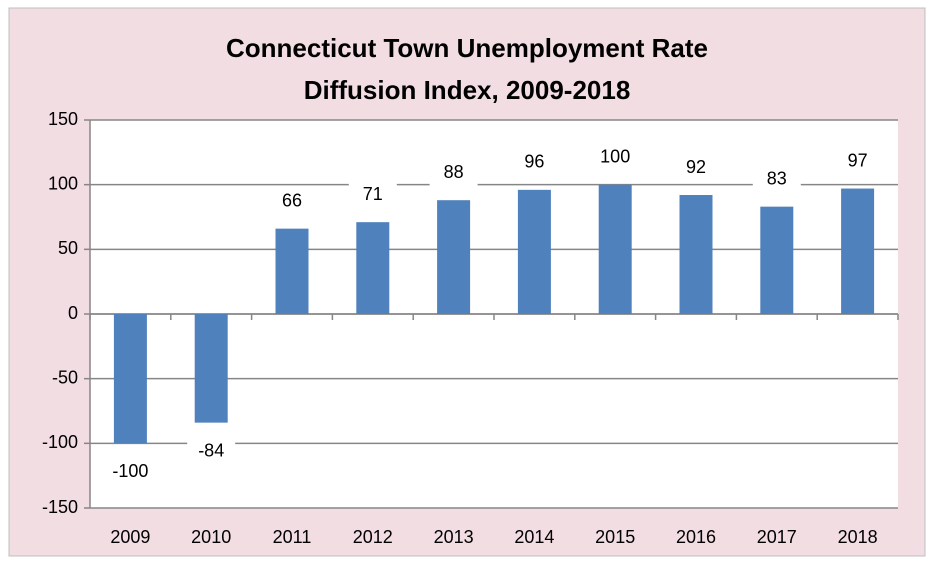  I want to click on data-label: 83, so click(777, 178).